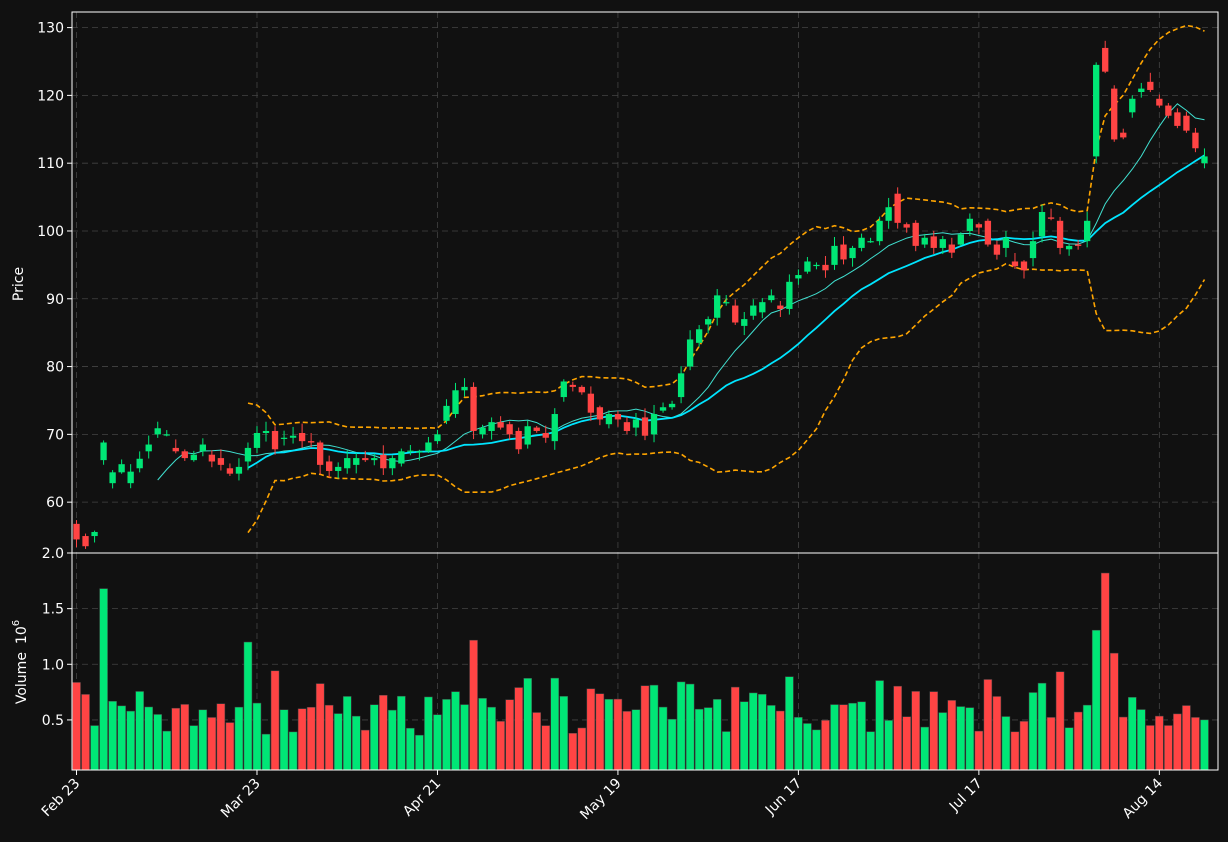 The image size is (1228, 842). I want to click on price-tick-label: 130, so click(50, 29).